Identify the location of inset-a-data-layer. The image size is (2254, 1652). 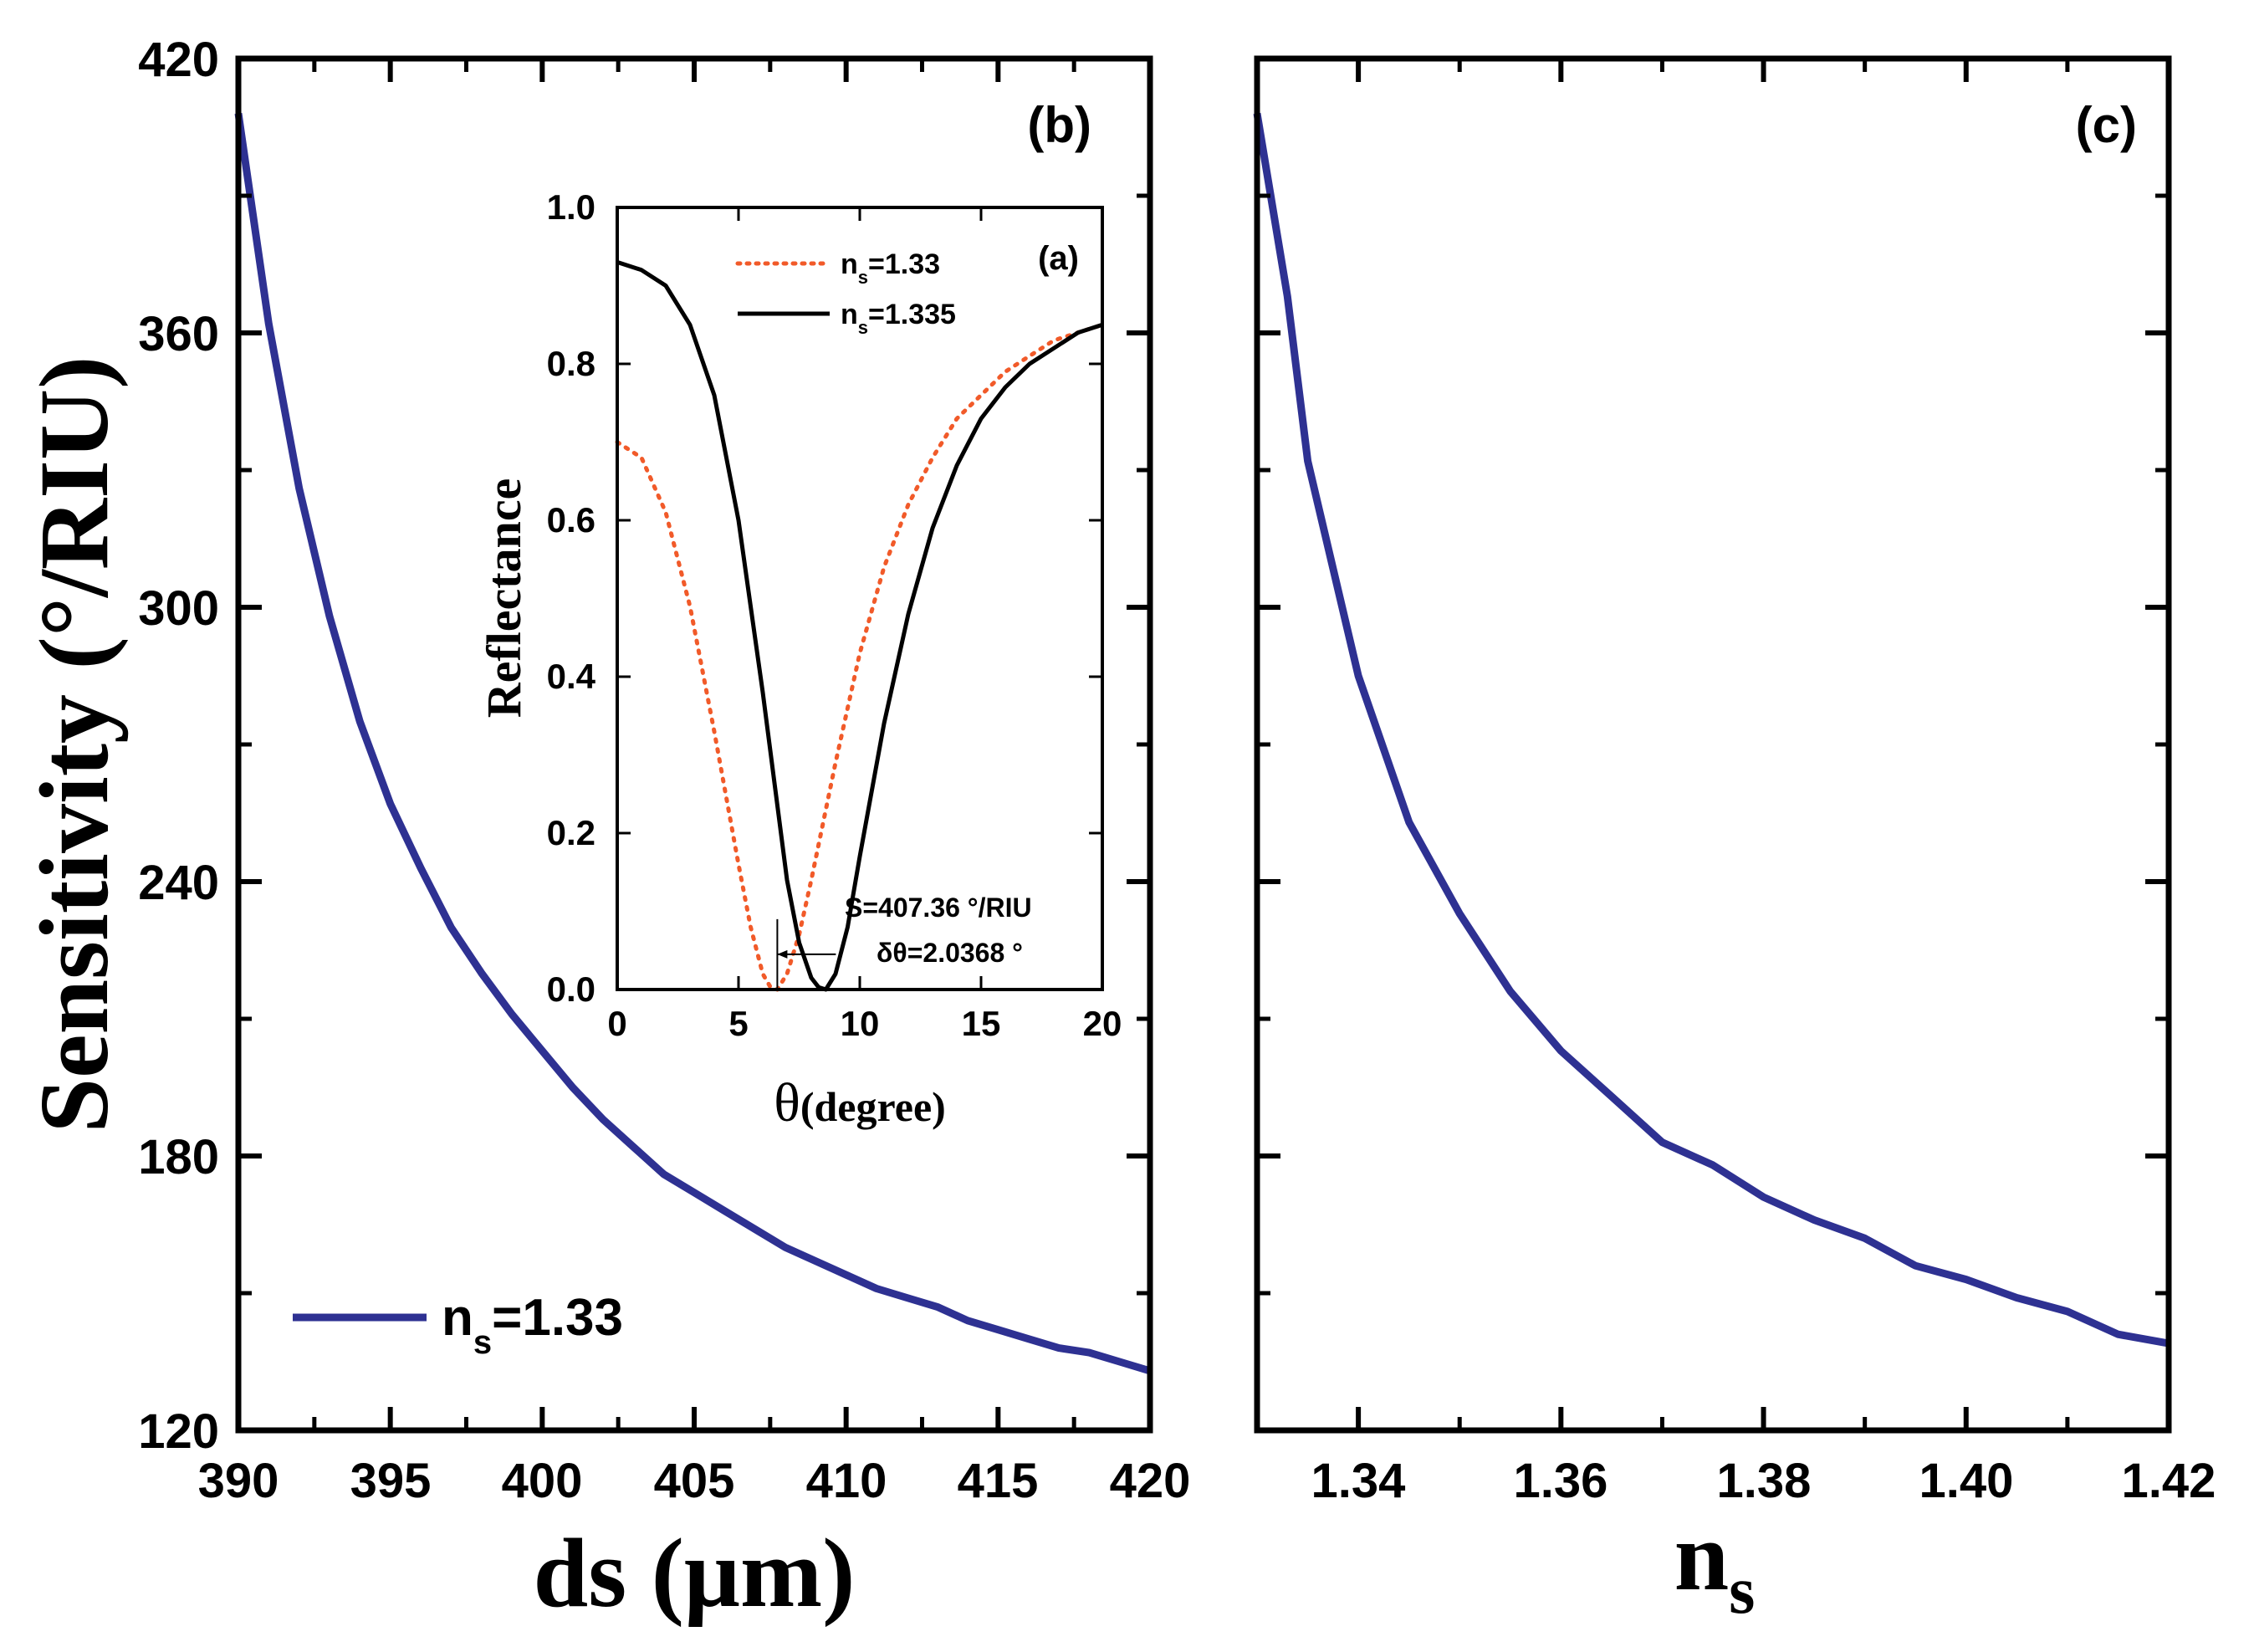
(860, 626).